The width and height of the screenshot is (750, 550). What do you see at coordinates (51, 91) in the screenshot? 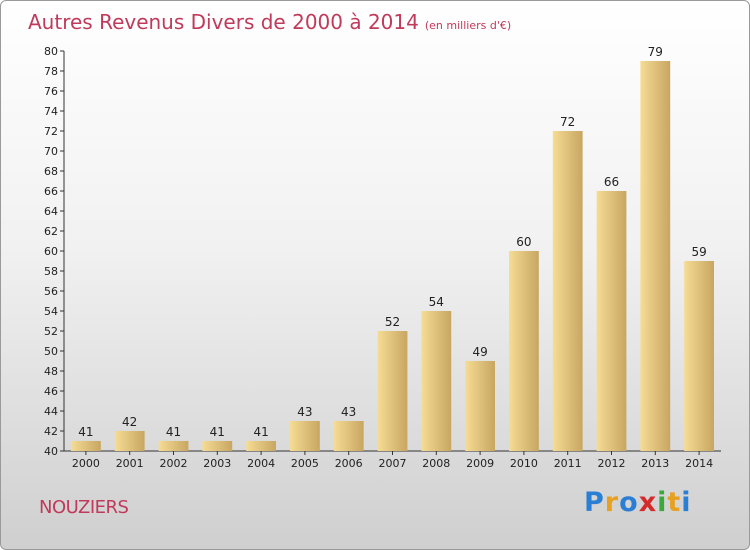
I see `y-tick-label: 76` at bounding box center [51, 91].